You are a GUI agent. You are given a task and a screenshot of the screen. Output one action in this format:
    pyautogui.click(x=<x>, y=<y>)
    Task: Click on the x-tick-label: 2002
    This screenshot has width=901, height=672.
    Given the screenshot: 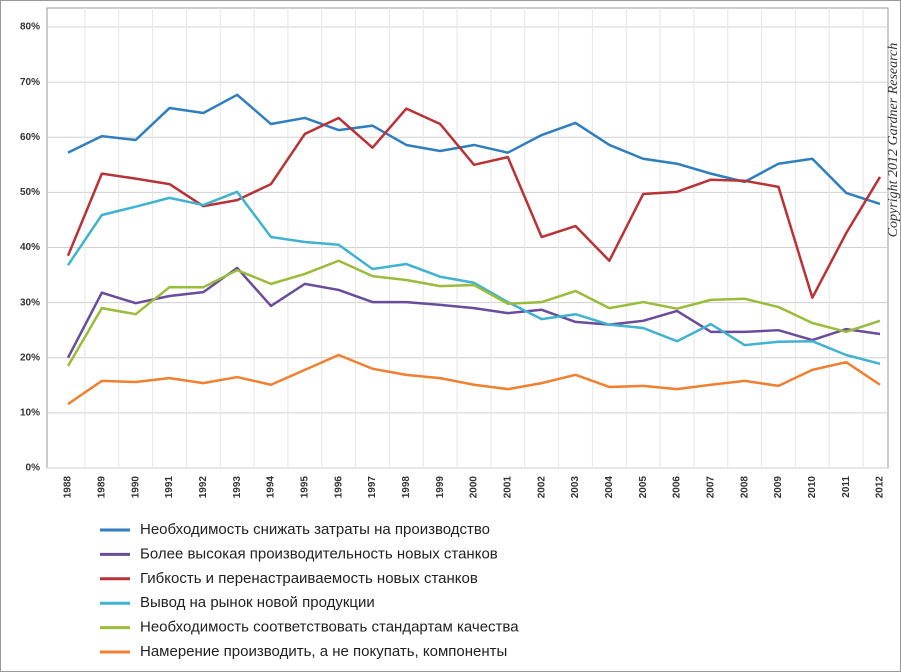 What is the action you would take?
    pyautogui.click(x=541, y=487)
    